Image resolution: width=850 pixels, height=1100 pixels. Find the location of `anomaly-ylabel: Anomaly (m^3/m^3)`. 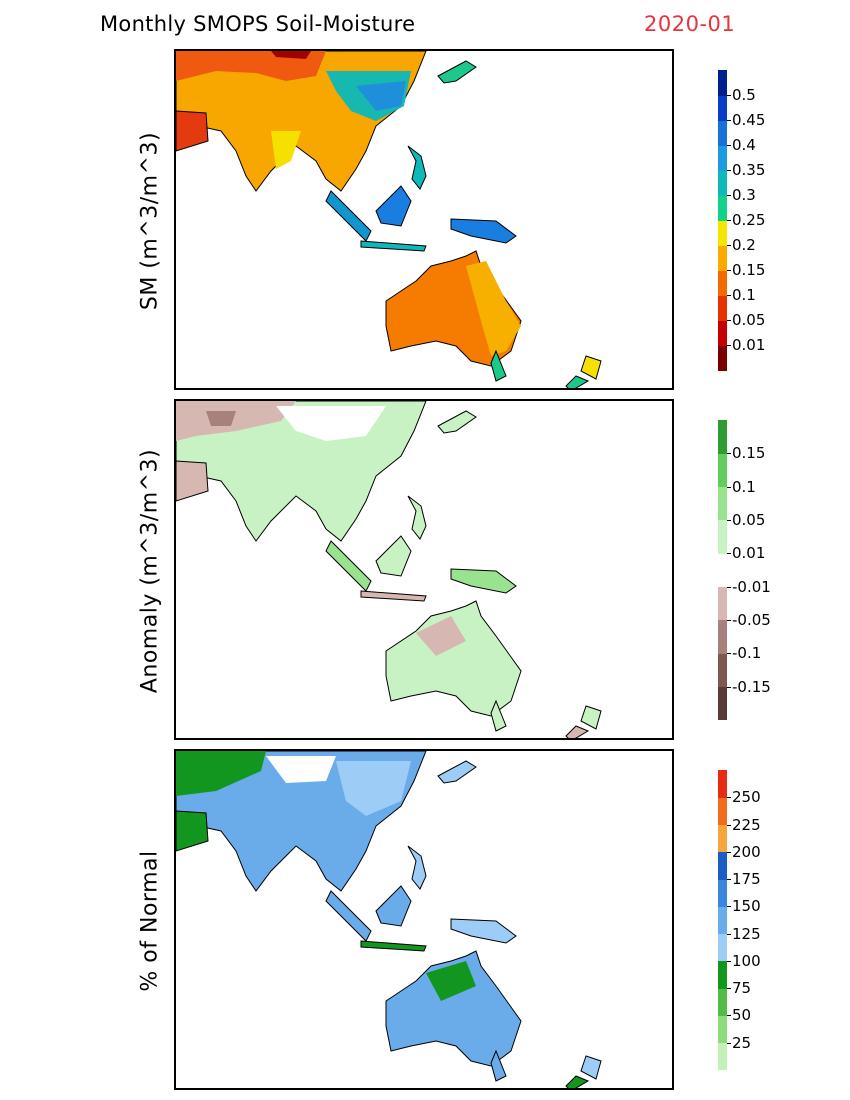

anomaly-ylabel: Anomaly (m^3/m^3) is located at coordinates (150, 571).